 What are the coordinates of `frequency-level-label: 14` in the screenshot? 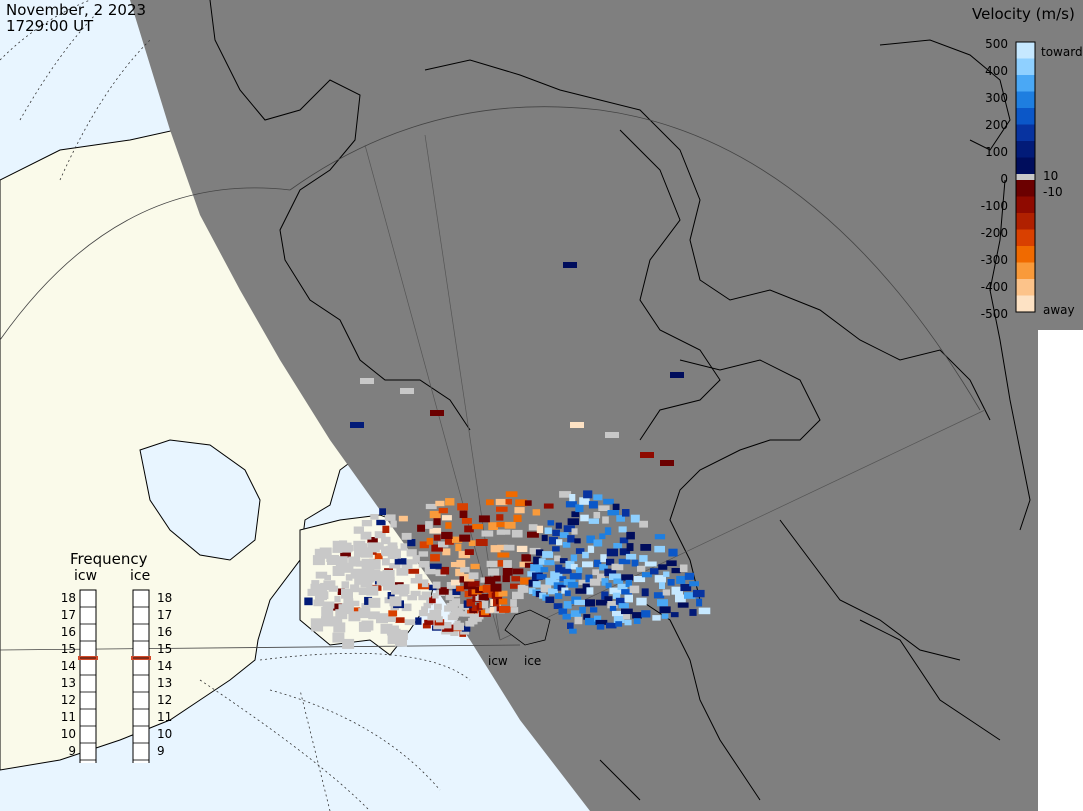 It's located at (68, 666).